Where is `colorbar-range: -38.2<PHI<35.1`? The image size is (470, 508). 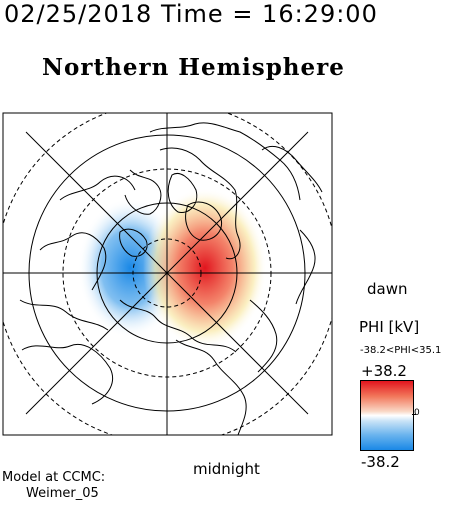 colorbar-range: -38.2<PHI<35.1 is located at coordinates (401, 350).